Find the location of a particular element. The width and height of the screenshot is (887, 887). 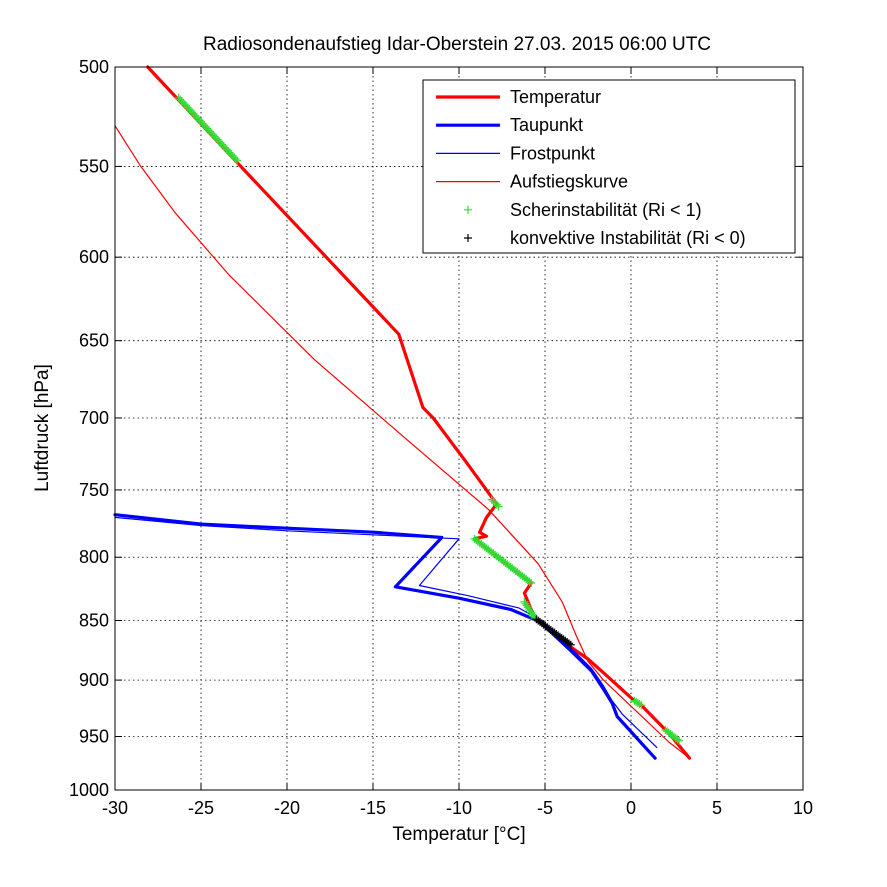

legend-item-scherinstabilitaet-ri-1: Scherinstabilität (Ri < 1) is located at coordinates (583, 210).